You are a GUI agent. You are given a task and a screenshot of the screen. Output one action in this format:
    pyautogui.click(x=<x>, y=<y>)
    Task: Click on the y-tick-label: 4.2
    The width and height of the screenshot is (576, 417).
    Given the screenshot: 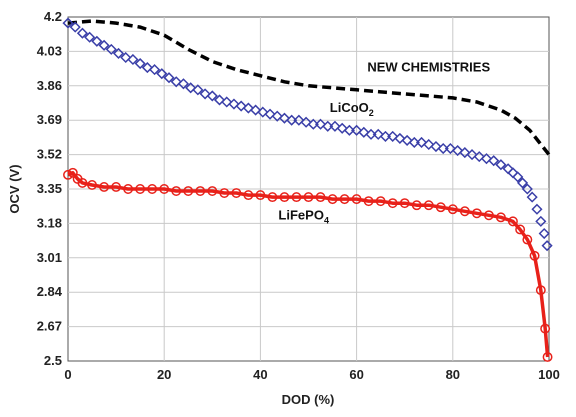 What is the action you would take?
    pyautogui.click(x=53, y=16)
    